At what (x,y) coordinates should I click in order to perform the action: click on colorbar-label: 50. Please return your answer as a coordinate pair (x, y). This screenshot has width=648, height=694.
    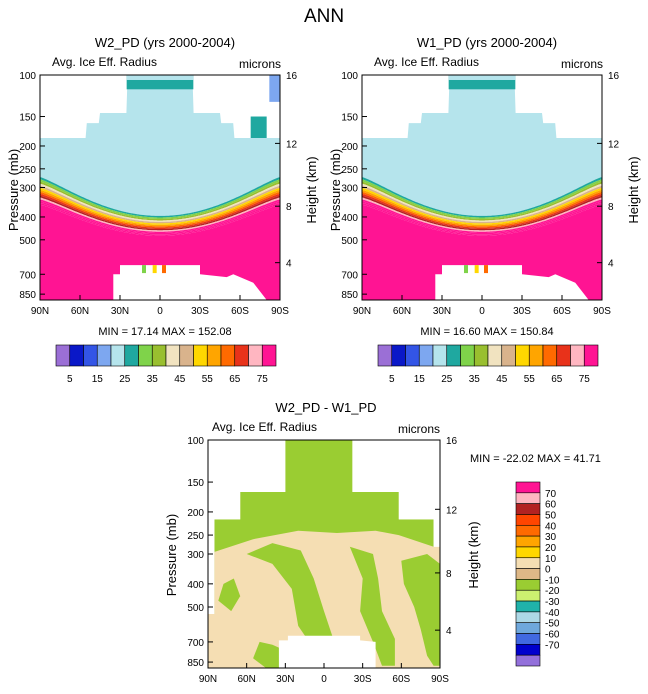
    Looking at the image, I should click on (551, 515).